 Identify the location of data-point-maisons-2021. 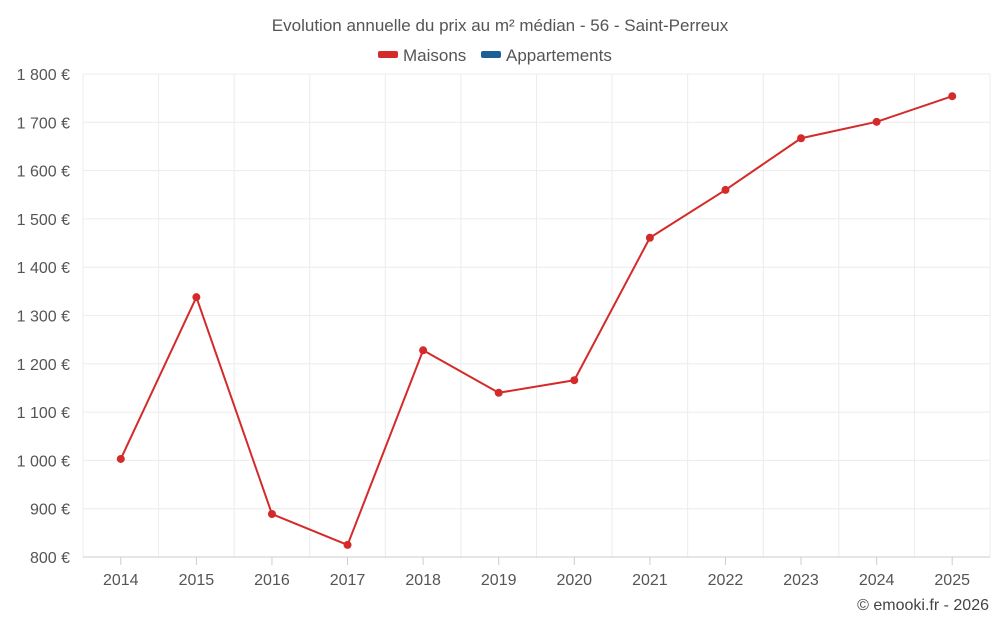
(649, 237).